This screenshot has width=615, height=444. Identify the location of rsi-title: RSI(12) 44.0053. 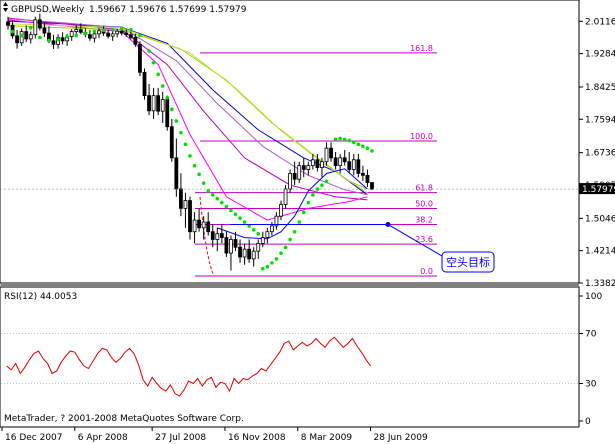
(40, 297).